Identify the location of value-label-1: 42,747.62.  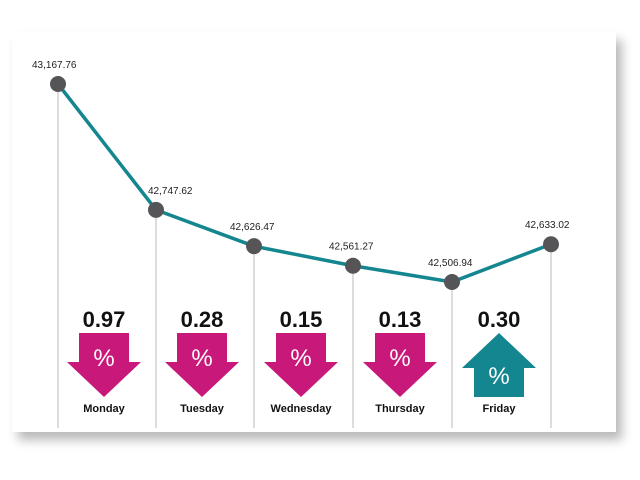
(170, 191).